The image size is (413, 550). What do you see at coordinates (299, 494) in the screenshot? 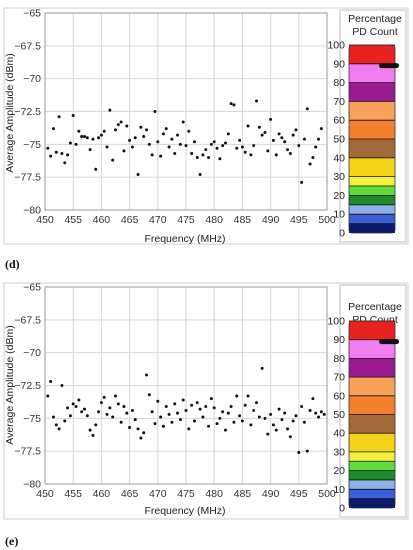
I see `x-tick-label: 495` at bounding box center [299, 494].